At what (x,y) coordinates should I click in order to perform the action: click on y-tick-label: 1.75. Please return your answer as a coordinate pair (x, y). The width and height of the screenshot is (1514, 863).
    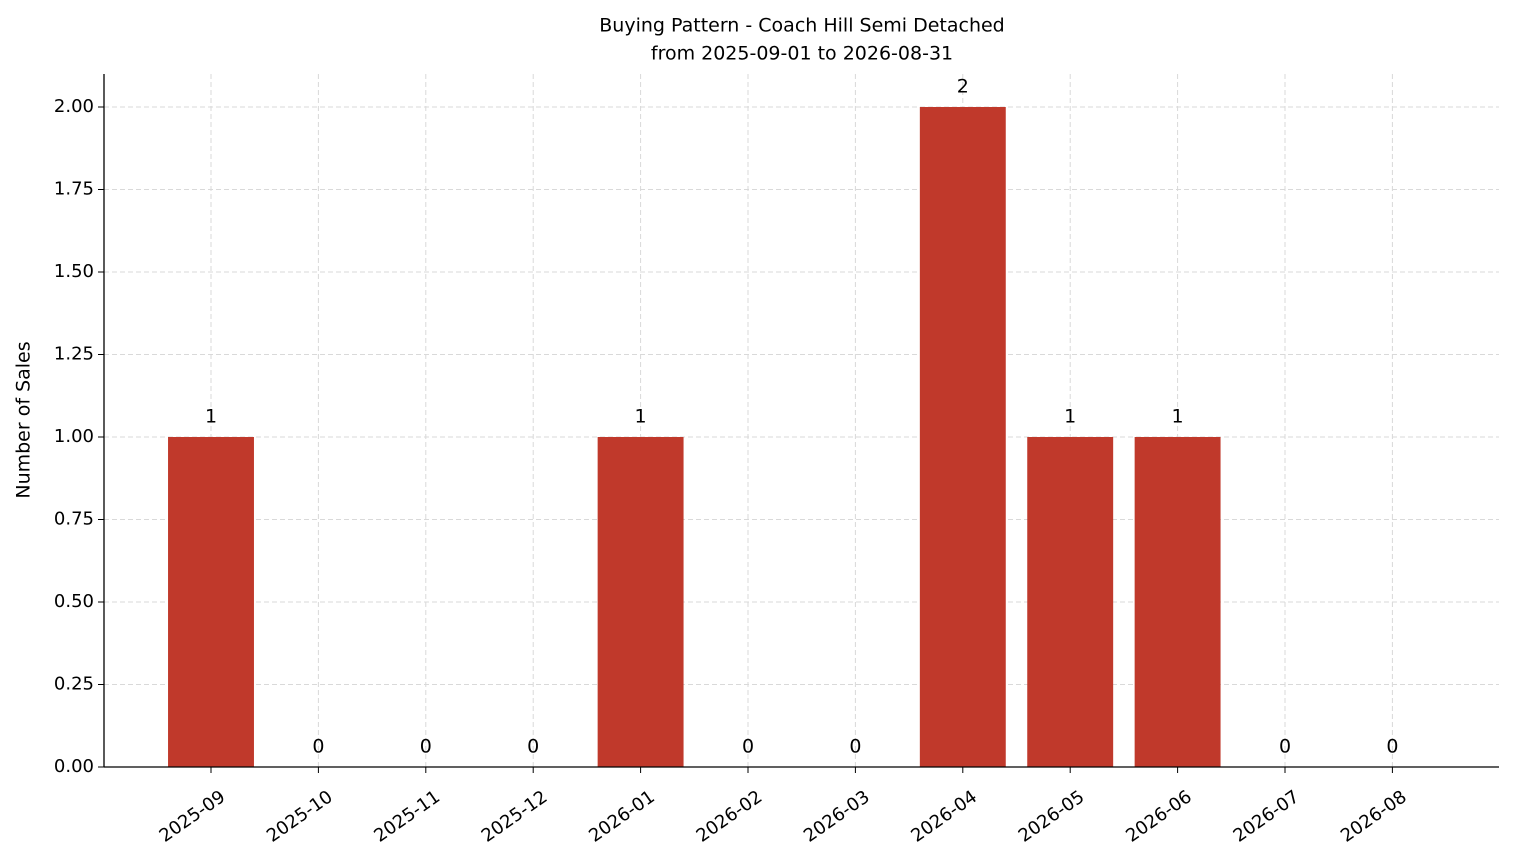
    Looking at the image, I should click on (74, 189).